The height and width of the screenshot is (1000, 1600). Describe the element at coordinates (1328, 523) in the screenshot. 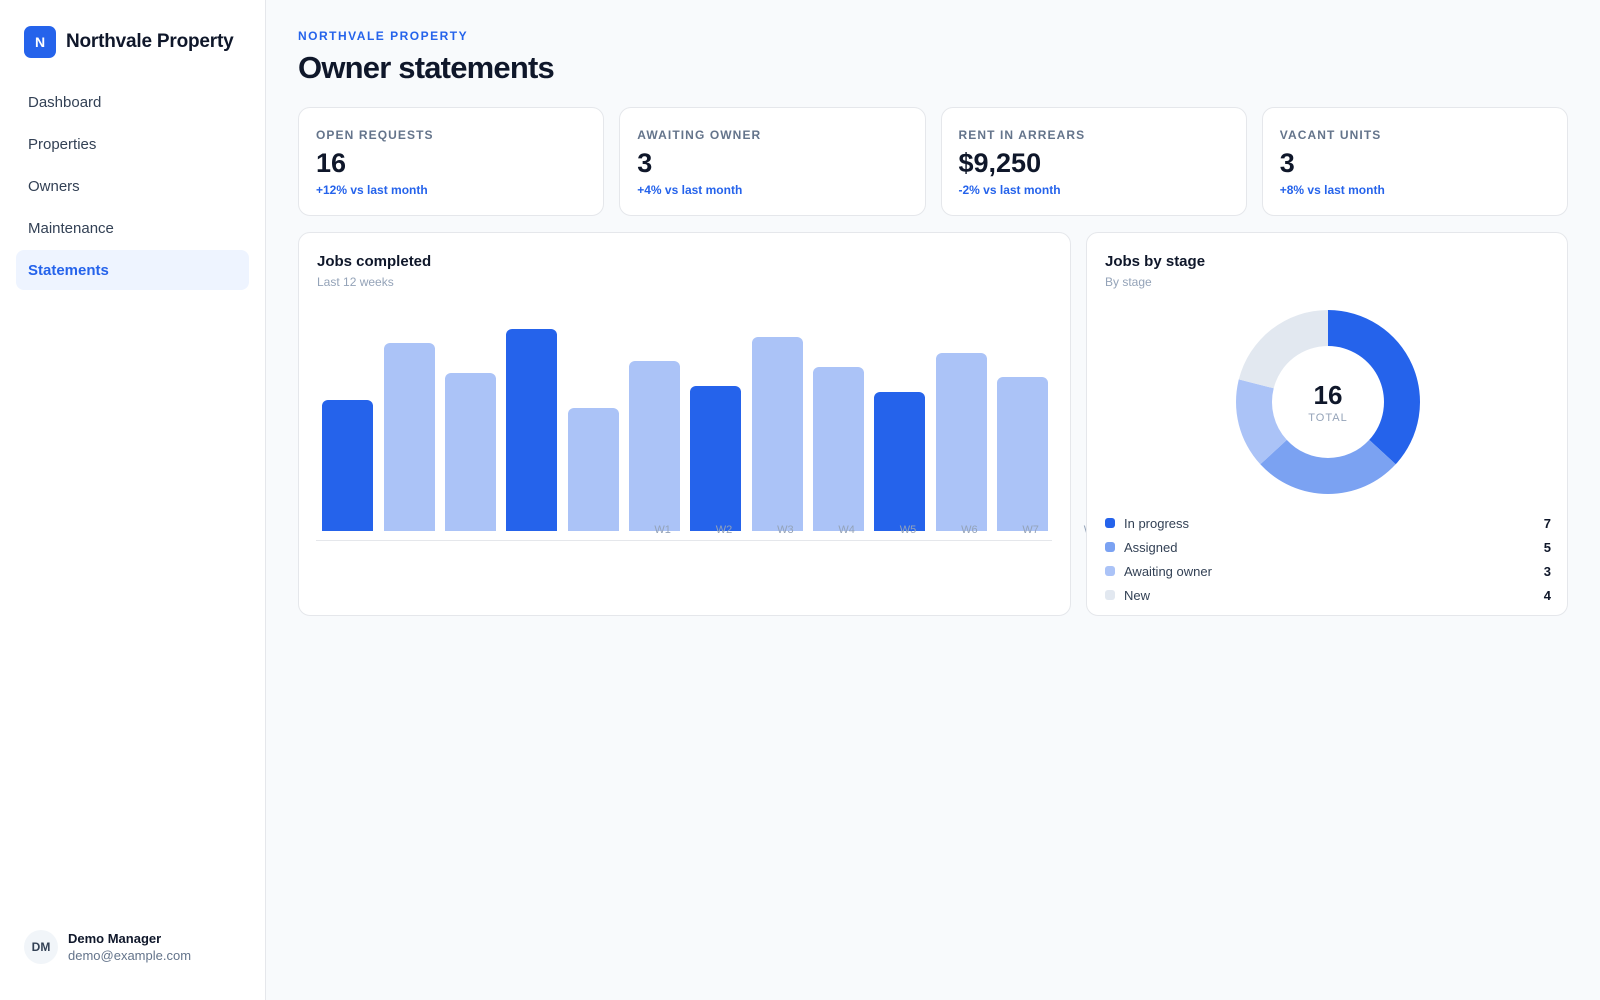

I see `legend-item: In progress 7` at that location.